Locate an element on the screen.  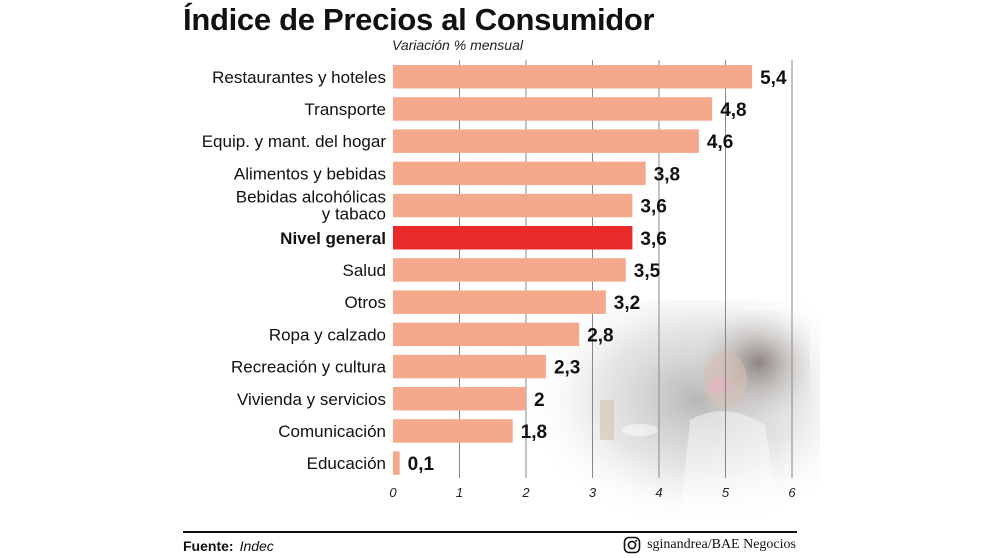
value-label: 5,4 is located at coordinates (773, 78).